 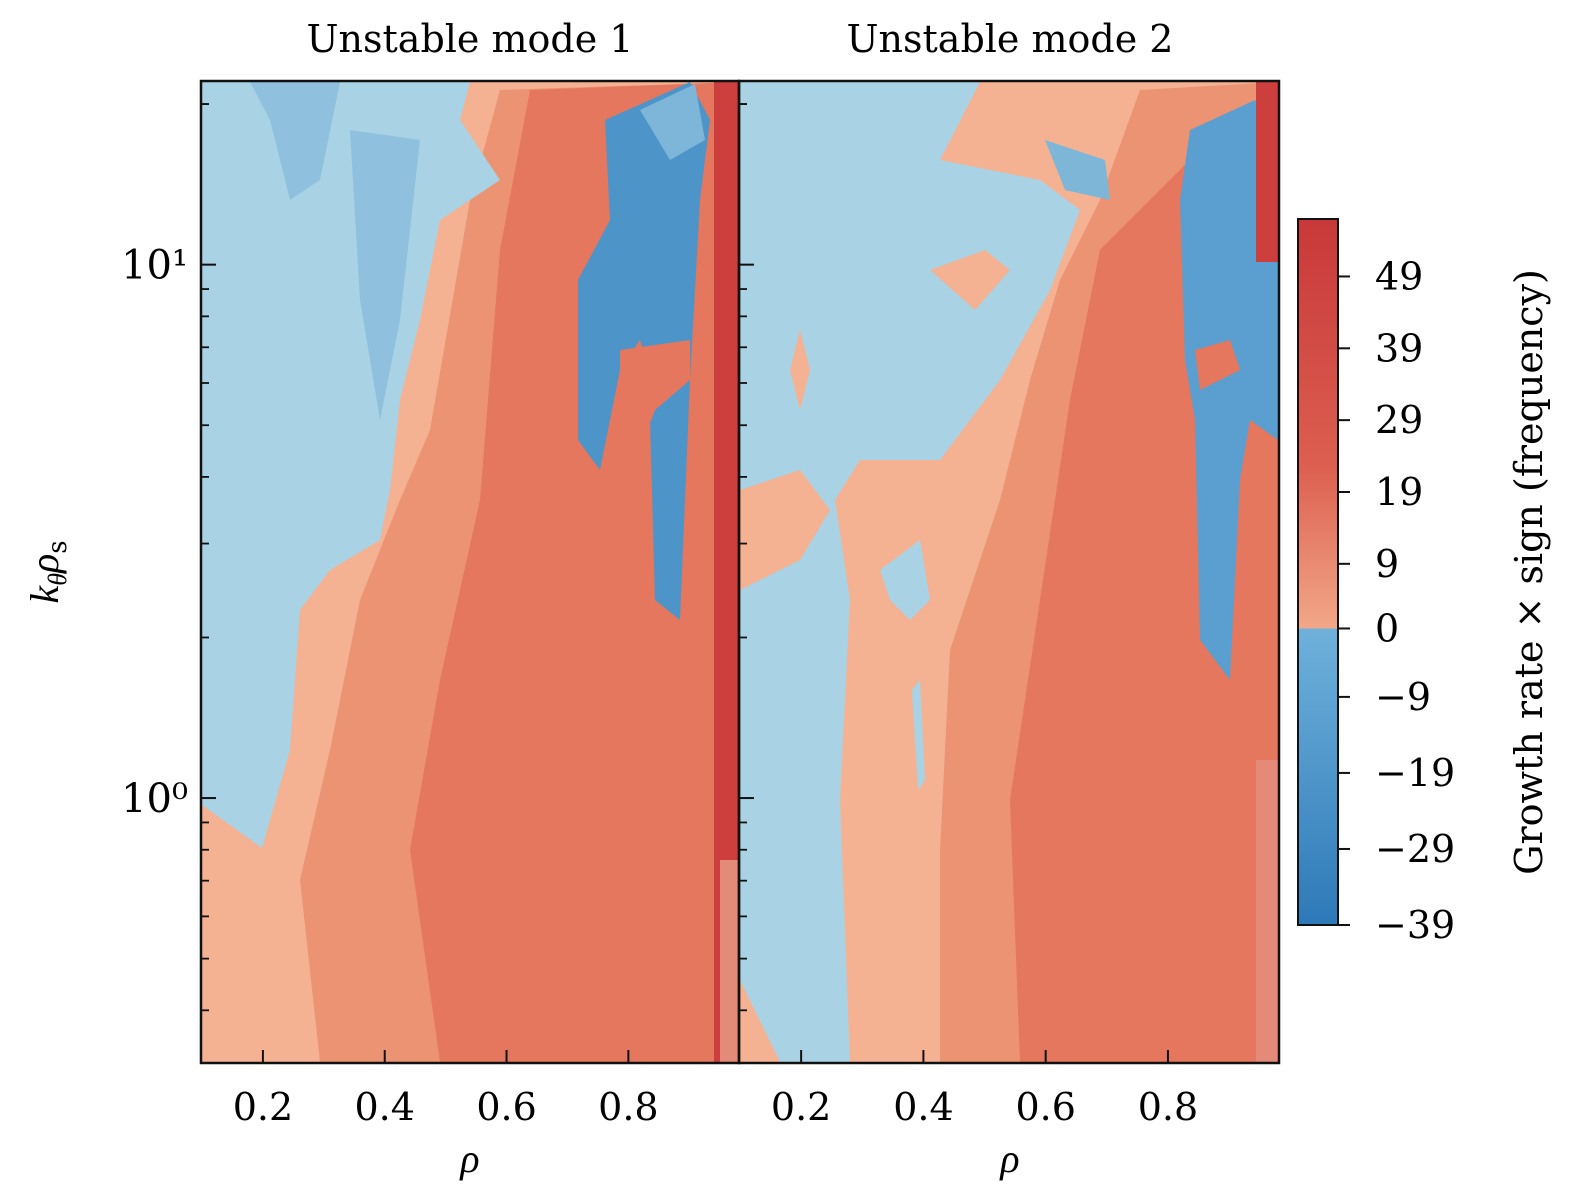 I want to click on colorbar-label: Growth rate × sign (frequency), so click(x=1529, y=572).